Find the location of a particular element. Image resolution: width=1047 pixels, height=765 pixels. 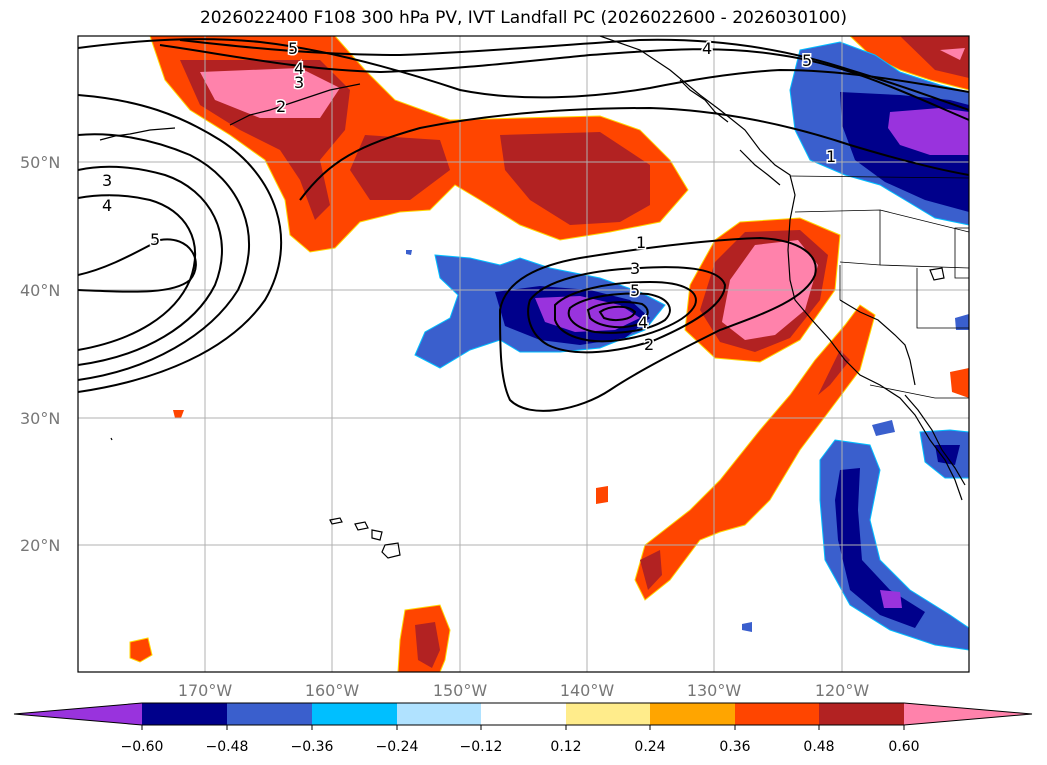

lat-label-30n: 30°N is located at coordinates (40, 418).